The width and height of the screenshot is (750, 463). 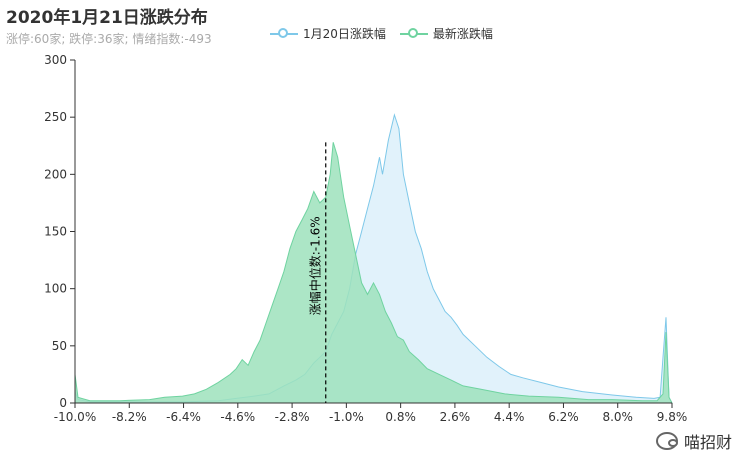 I want to click on median-label: 涨幅中位数:-1.6%, so click(x=315, y=265).